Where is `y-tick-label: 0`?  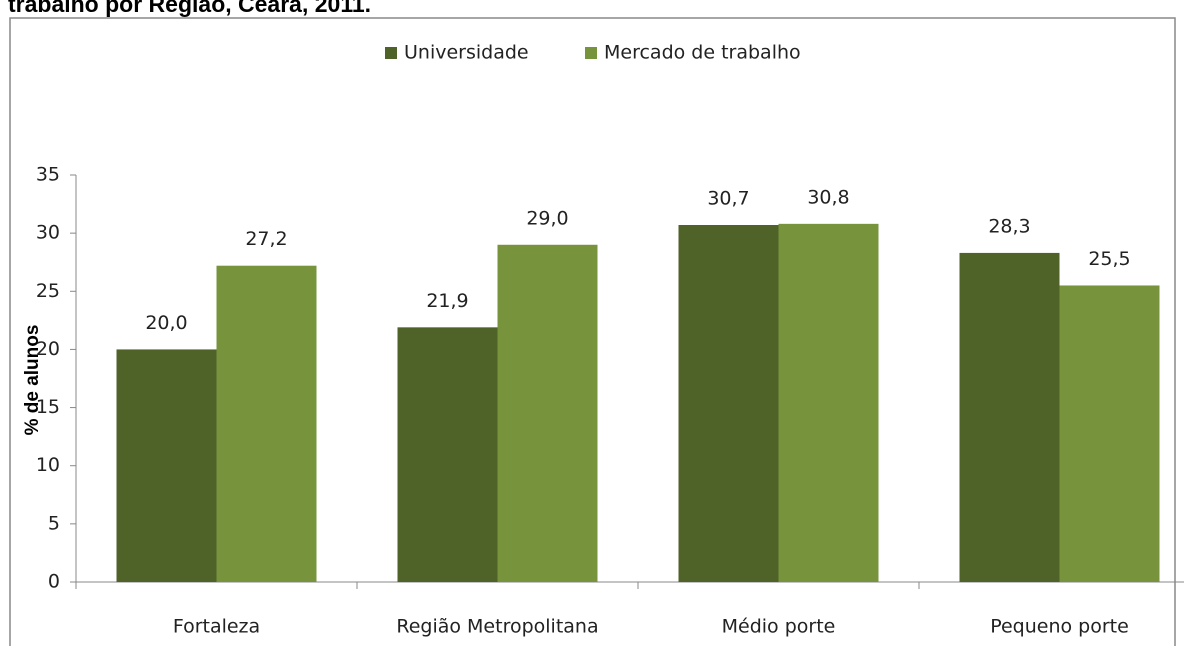 y-tick-label: 0 is located at coordinates (54, 582).